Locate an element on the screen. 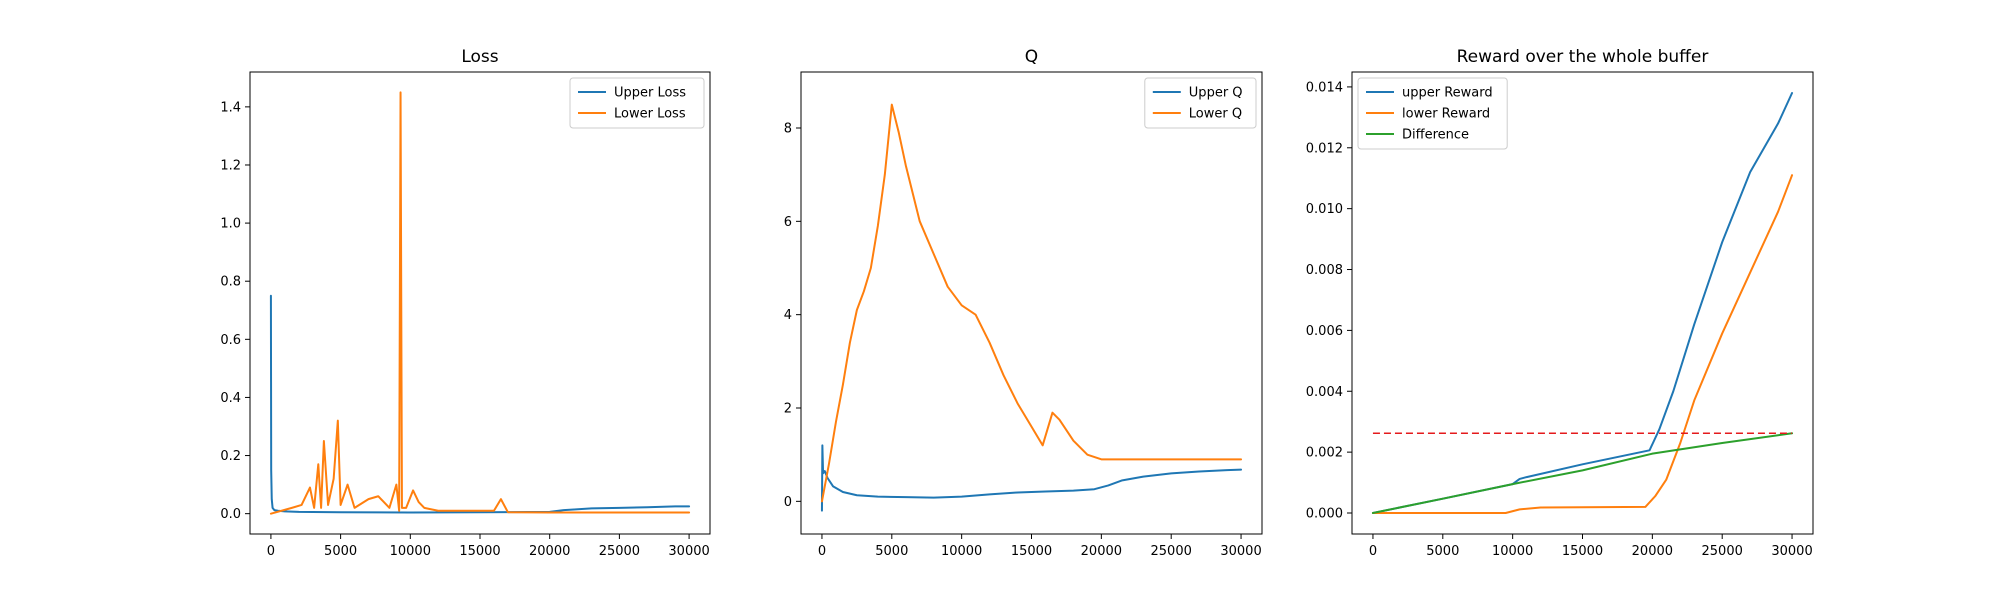 The image size is (2000, 600). series-line-lower-loss is located at coordinates (480, 303).